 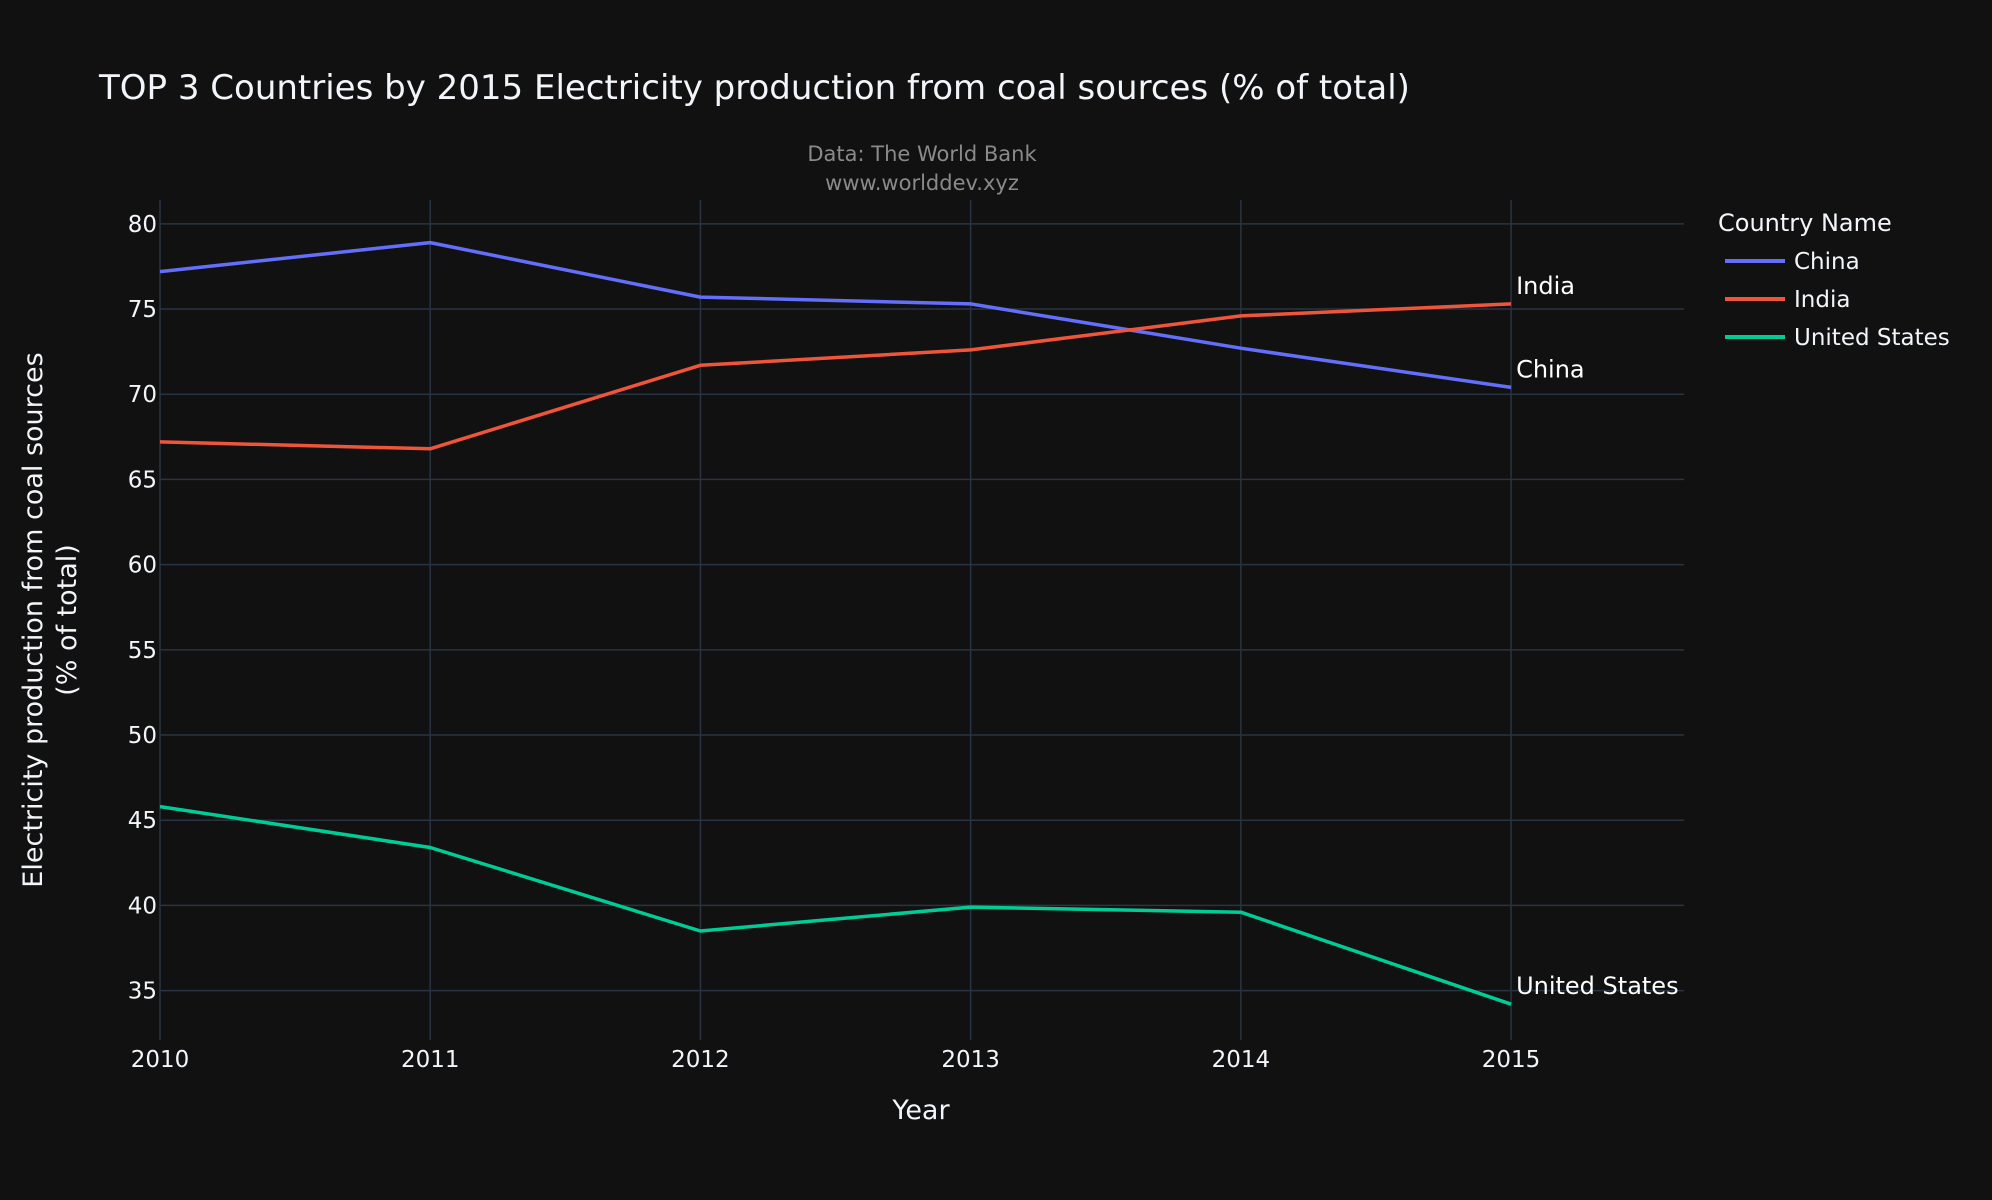 I want to click on line-end-label-china: China, so click(x=1550, y=369).